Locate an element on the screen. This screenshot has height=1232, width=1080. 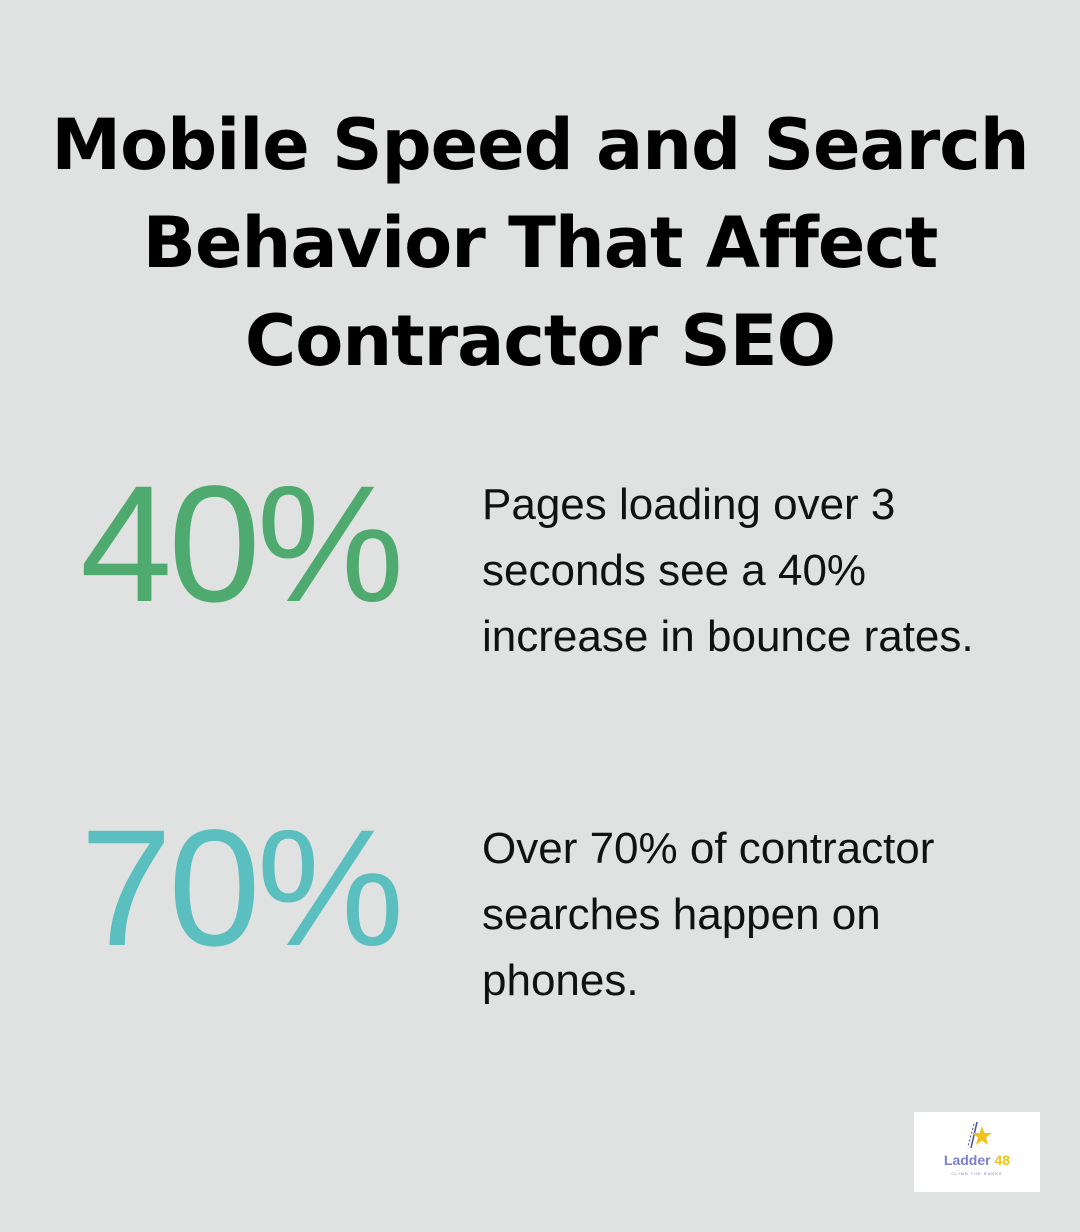
ladder-star-icon is located at coordinates (979, 1135).